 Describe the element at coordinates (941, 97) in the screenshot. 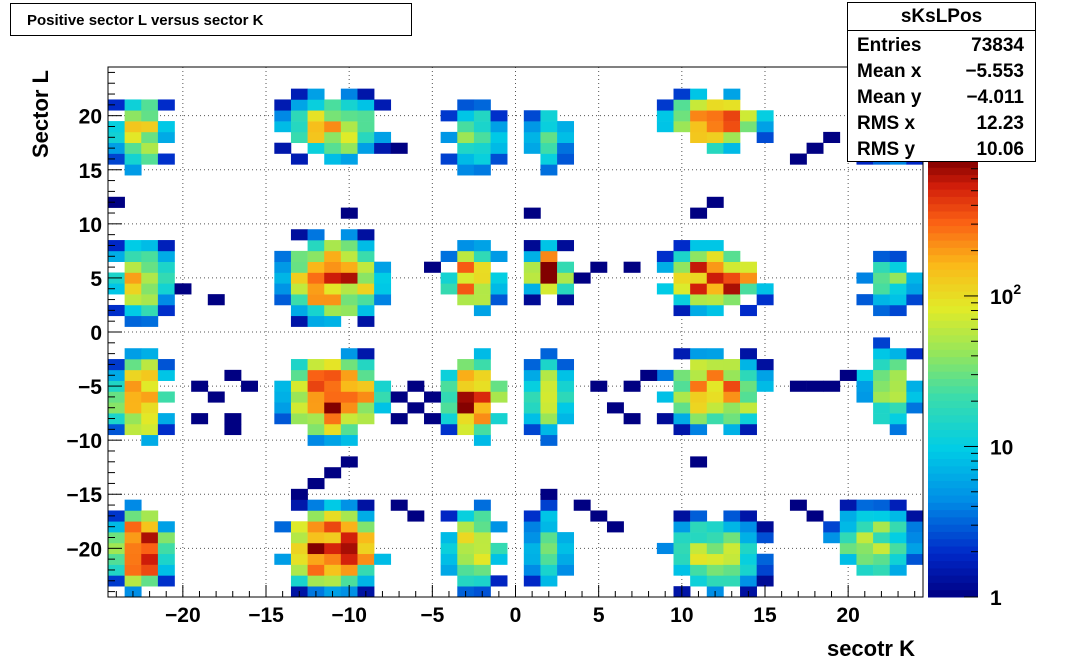

I see `stat-mean-y: Mean y −4.011` at that location.